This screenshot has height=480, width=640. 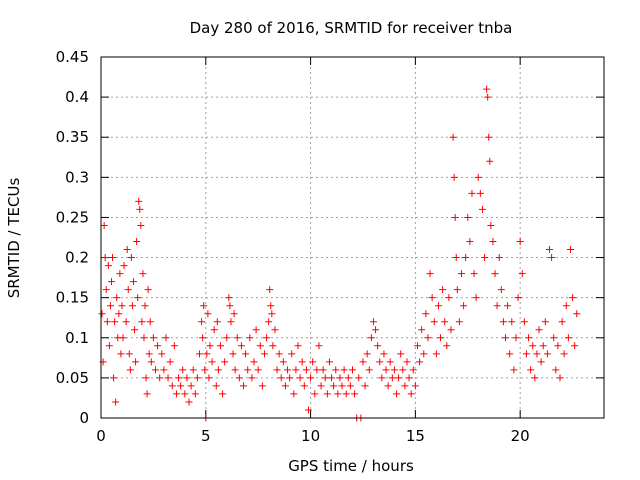 I want to click on y-tick-label: 0.3, so click(x=77, y=177).